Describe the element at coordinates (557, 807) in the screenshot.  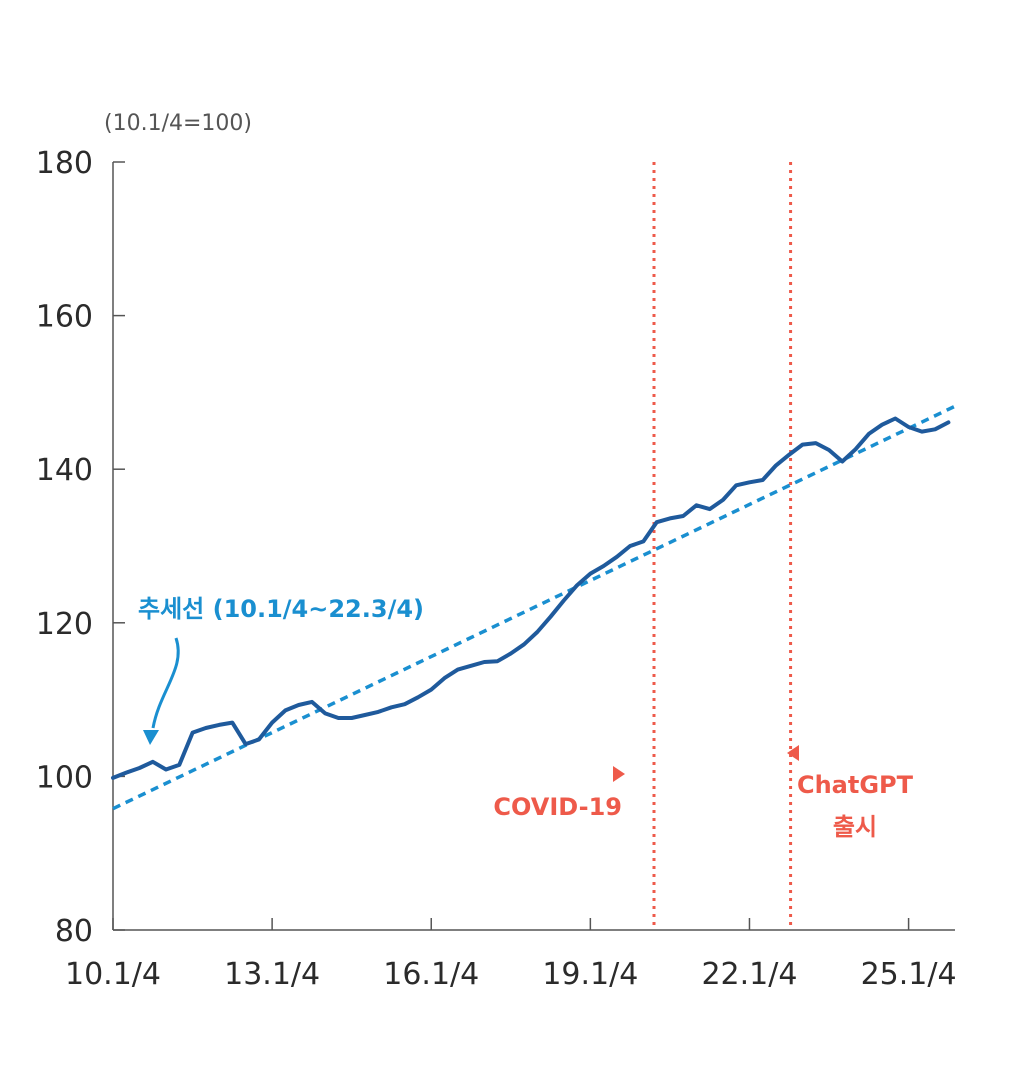
I see `covid-label: COVID-19` at that location.